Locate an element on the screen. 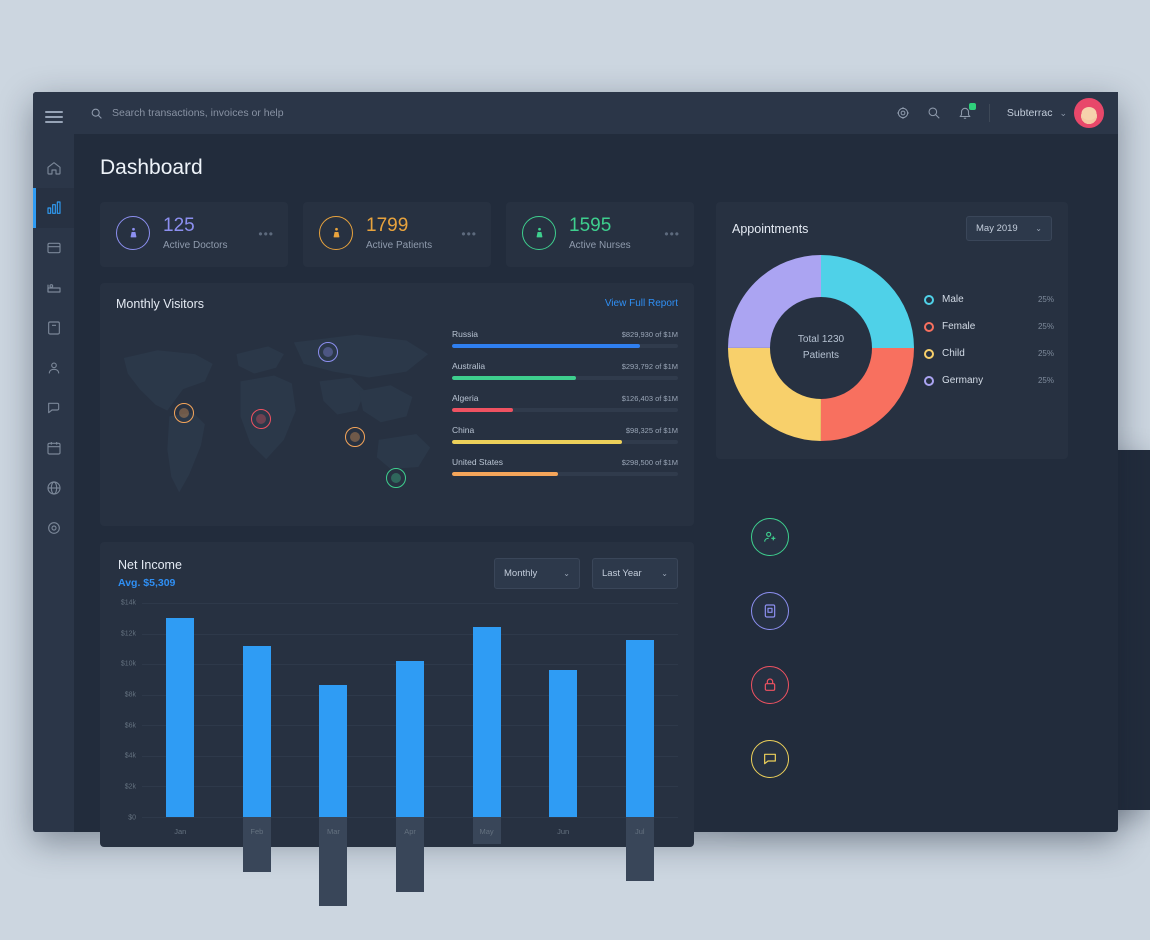 The image size is (1150, 940). topbar-divider is located at coordinates (989, 113).